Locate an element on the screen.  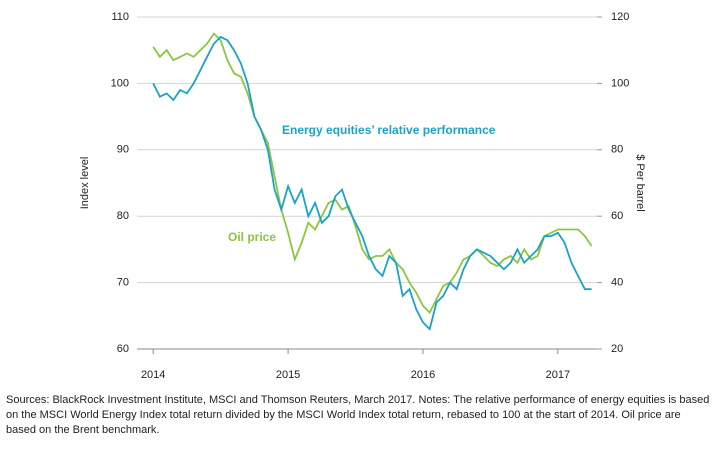
y2-tick-label: 20 is located at coordinates (617, 349).